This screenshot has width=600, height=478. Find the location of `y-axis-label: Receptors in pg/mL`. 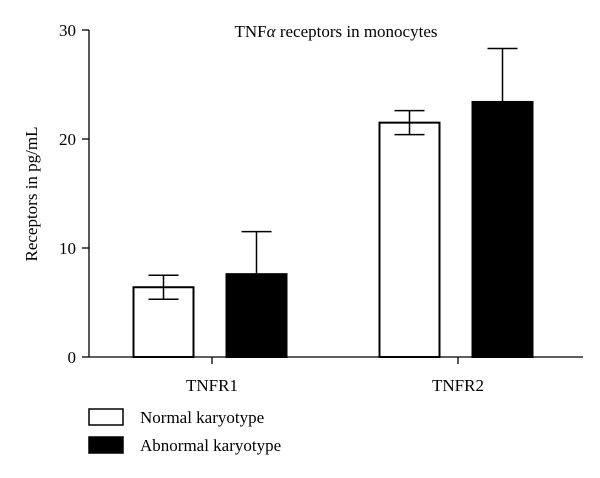

y-axis-label: Receptors in pg/mL is located at coordinates (31, 193).